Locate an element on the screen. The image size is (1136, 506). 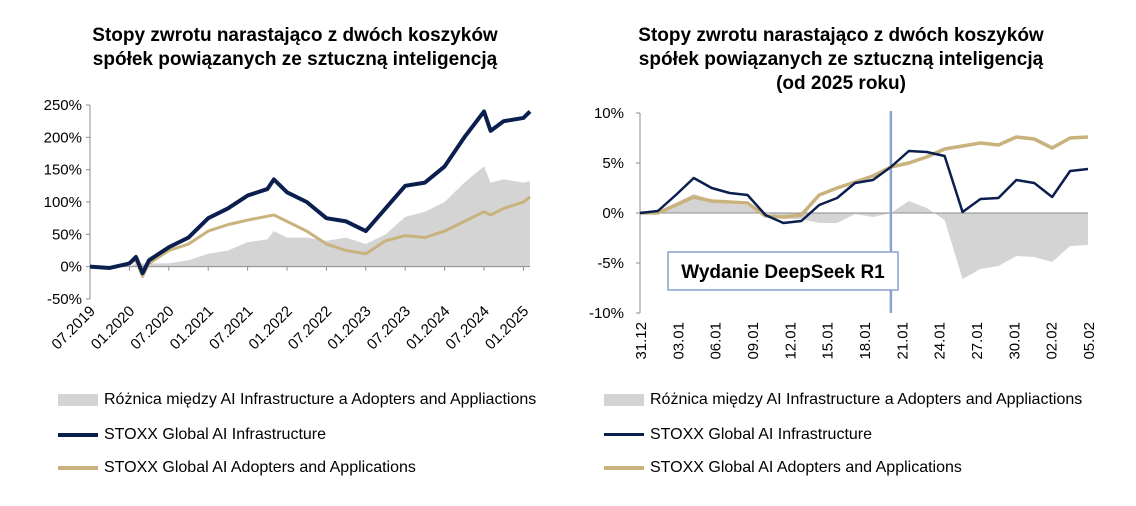
x-tick-label: 01.2025 is located at coordinates (507, 328).